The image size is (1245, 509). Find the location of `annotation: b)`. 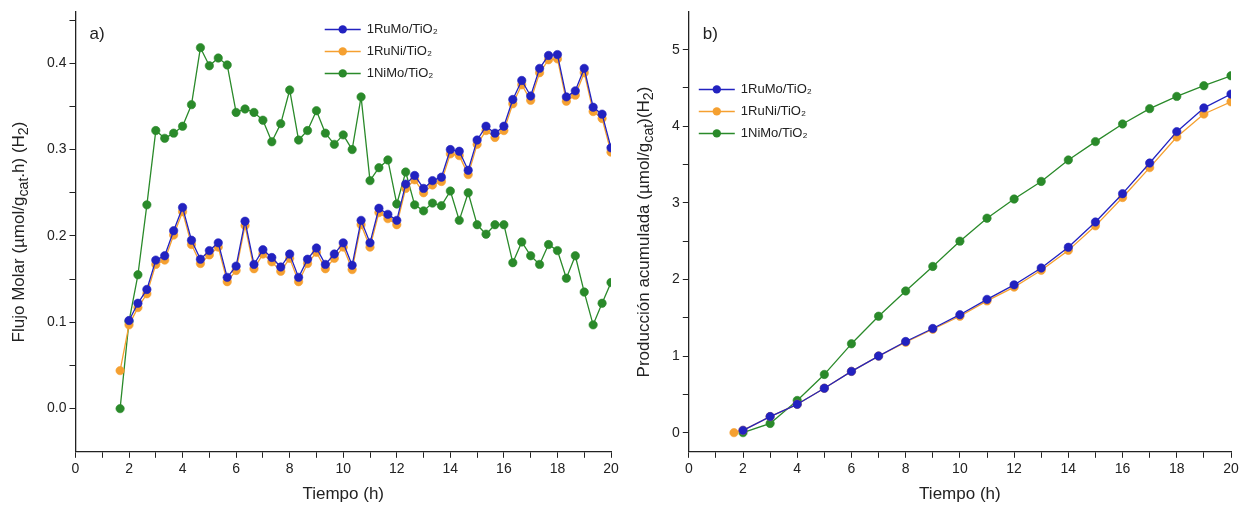

annotation: b) is located at coordinates (710, 33).